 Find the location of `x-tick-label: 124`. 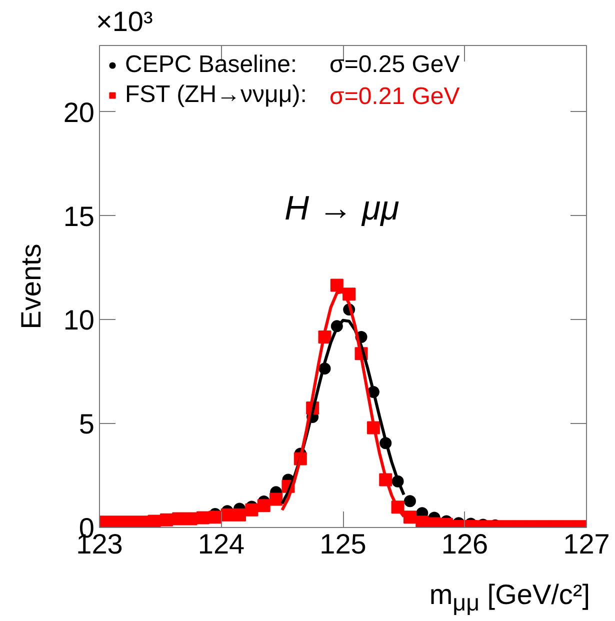

x-tick-label: 124 is located at coordinates (221, 544).